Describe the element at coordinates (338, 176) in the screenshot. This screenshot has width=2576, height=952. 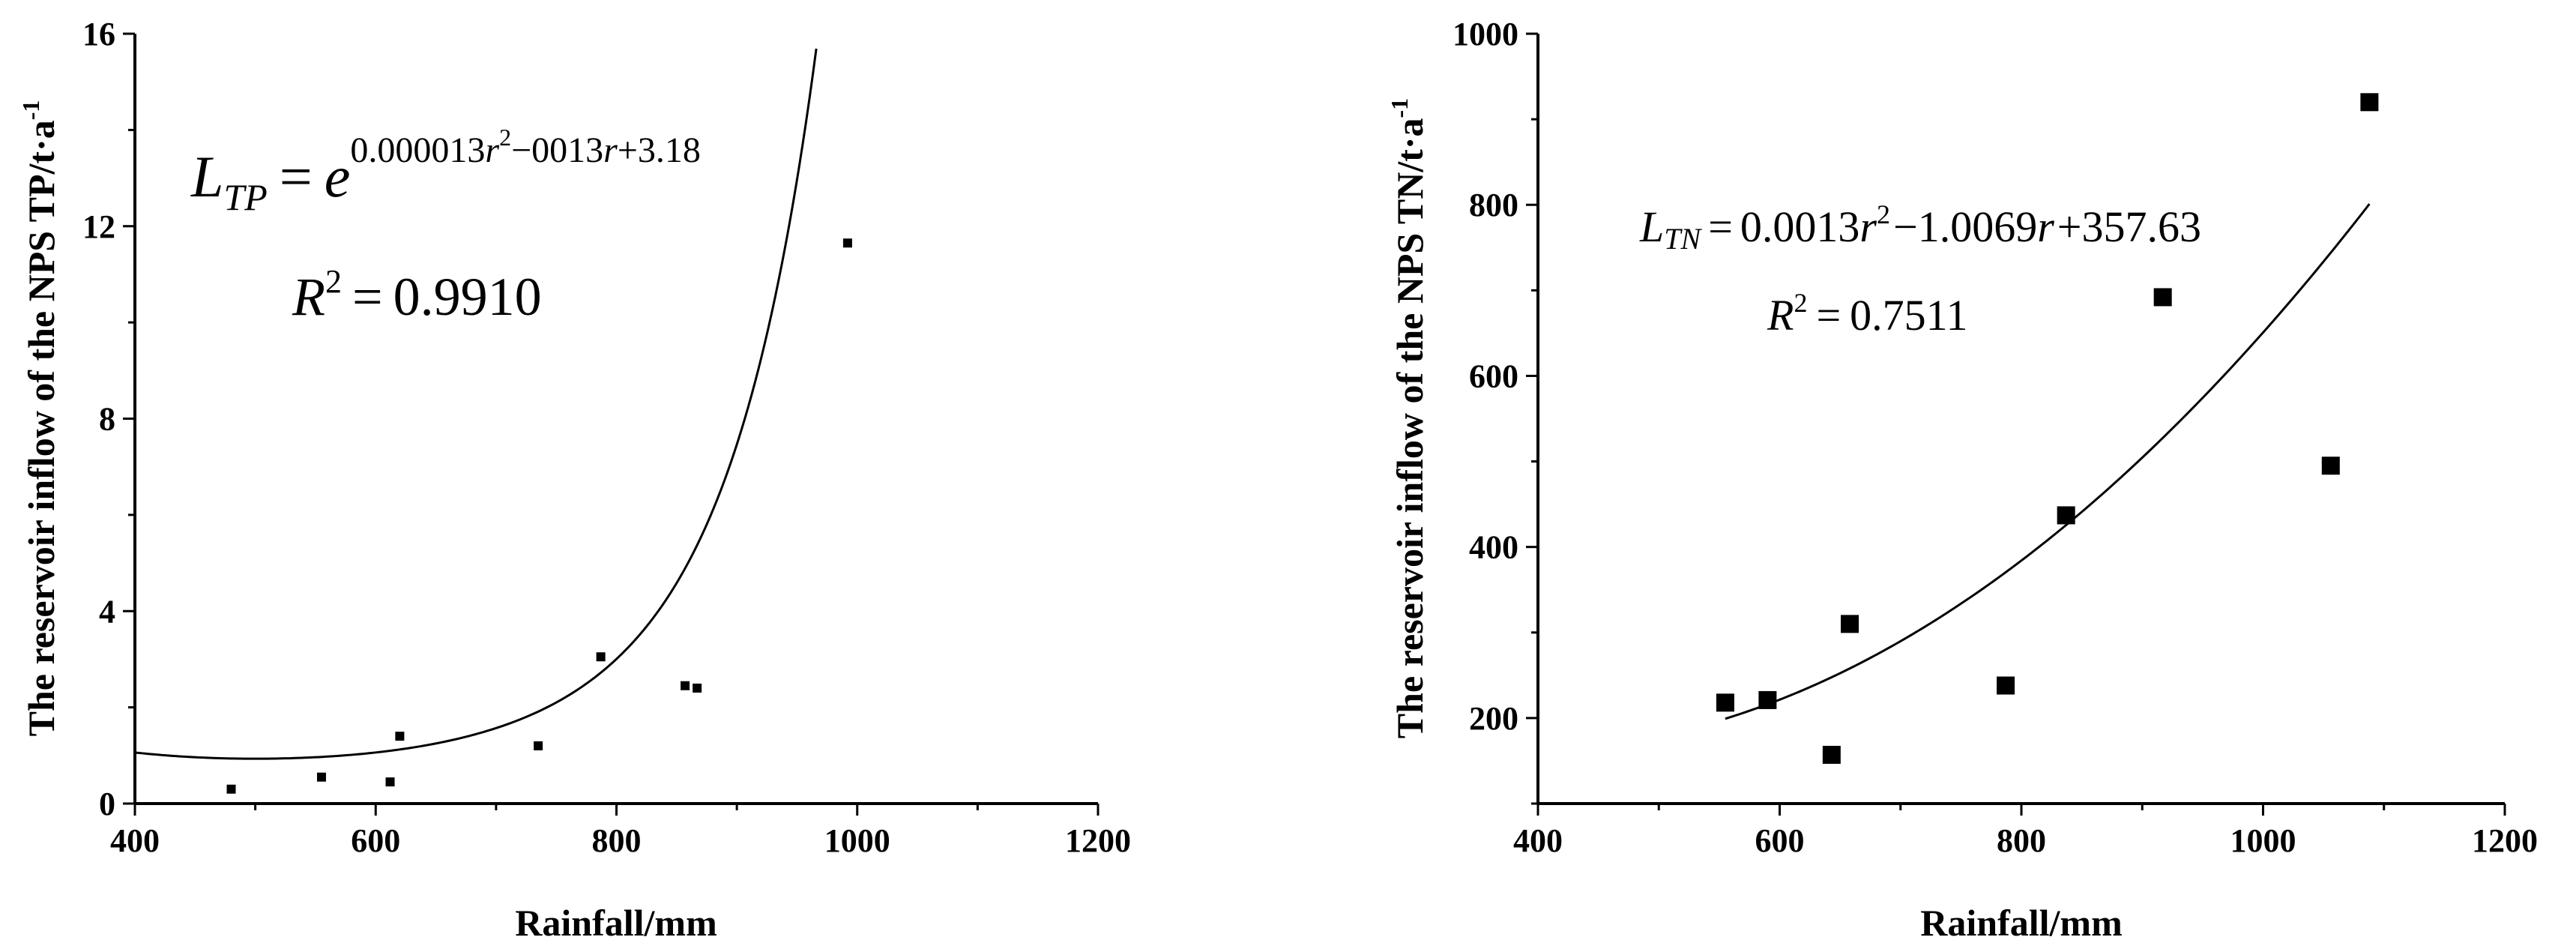
I see `tp-eq-base: e` at that location.